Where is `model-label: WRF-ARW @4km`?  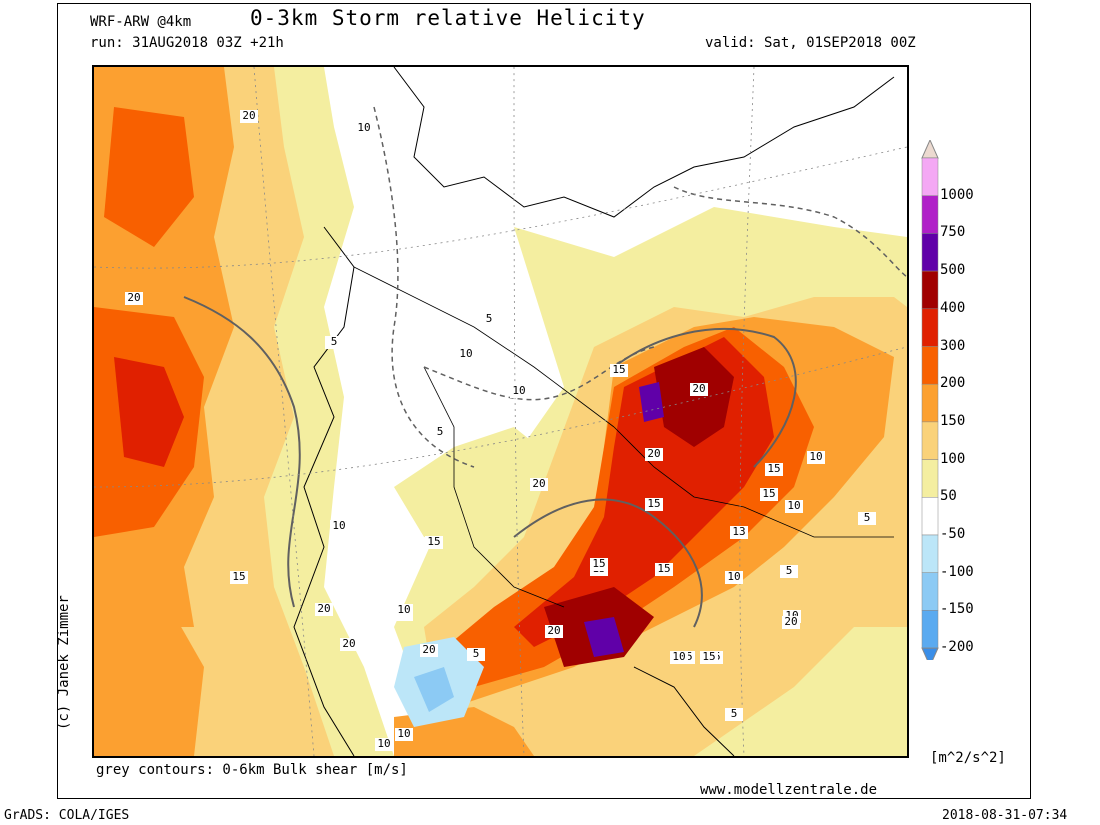 model-label: WRF-ARW @4km is located at coordinates (141, 22).